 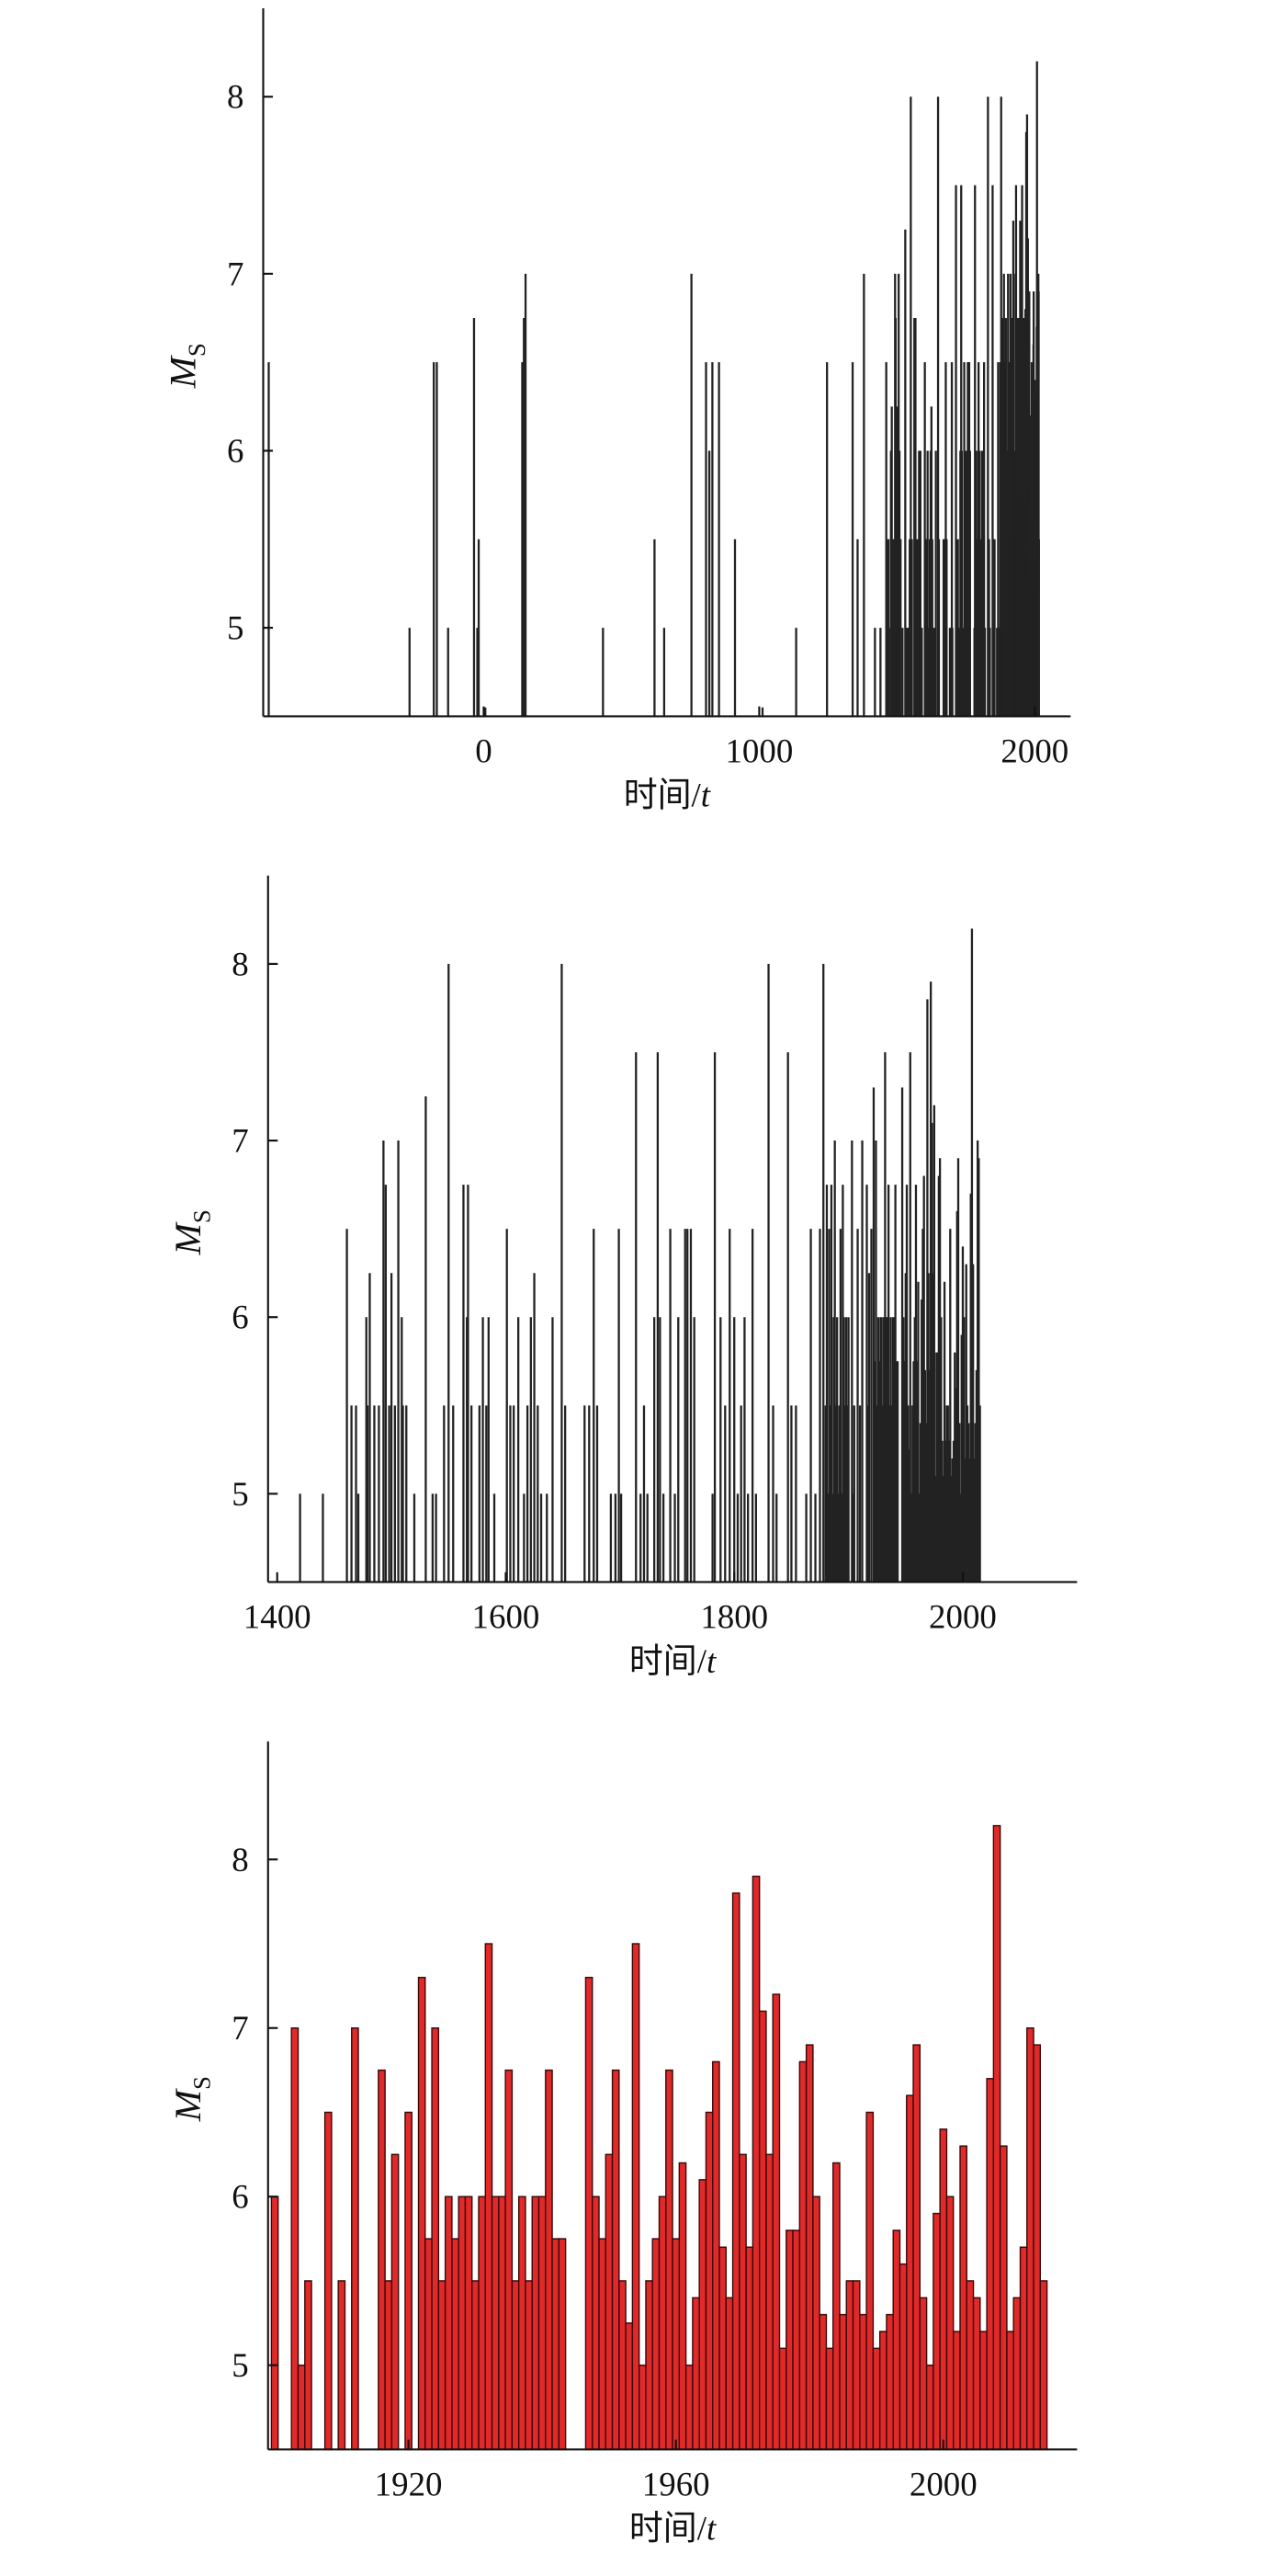 I want to click on x-tick-label: 1920, so click(x=409, y=2484).